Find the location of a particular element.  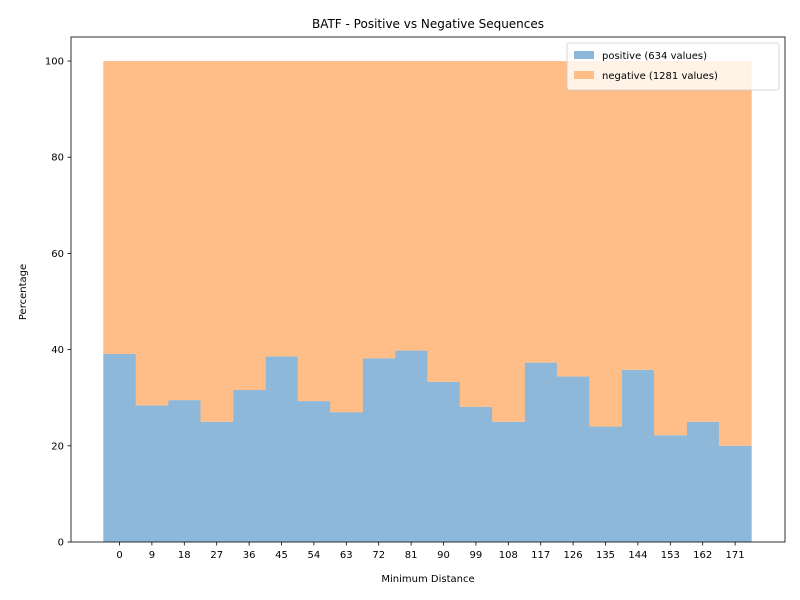

x-tick-label: 162 is located at coordinates (702, 555).